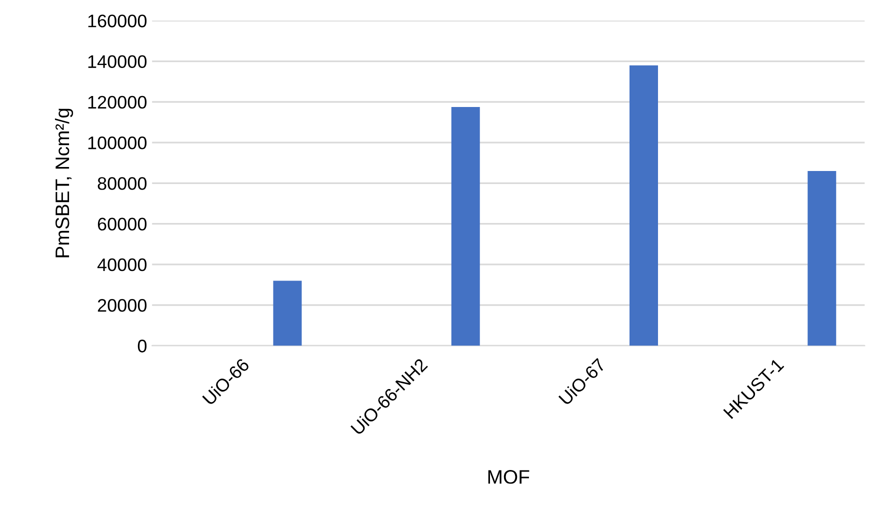 This screenshot has height=516, width=869. What do you see at coordinates (117, 61) in the screenshot?
I see `y-tick-label: 140000` at bounding box center [117, 61].